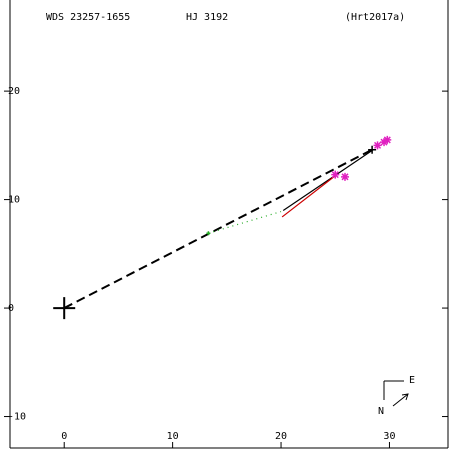  I want to click on y-tick-label: 10, so click(14, 200).